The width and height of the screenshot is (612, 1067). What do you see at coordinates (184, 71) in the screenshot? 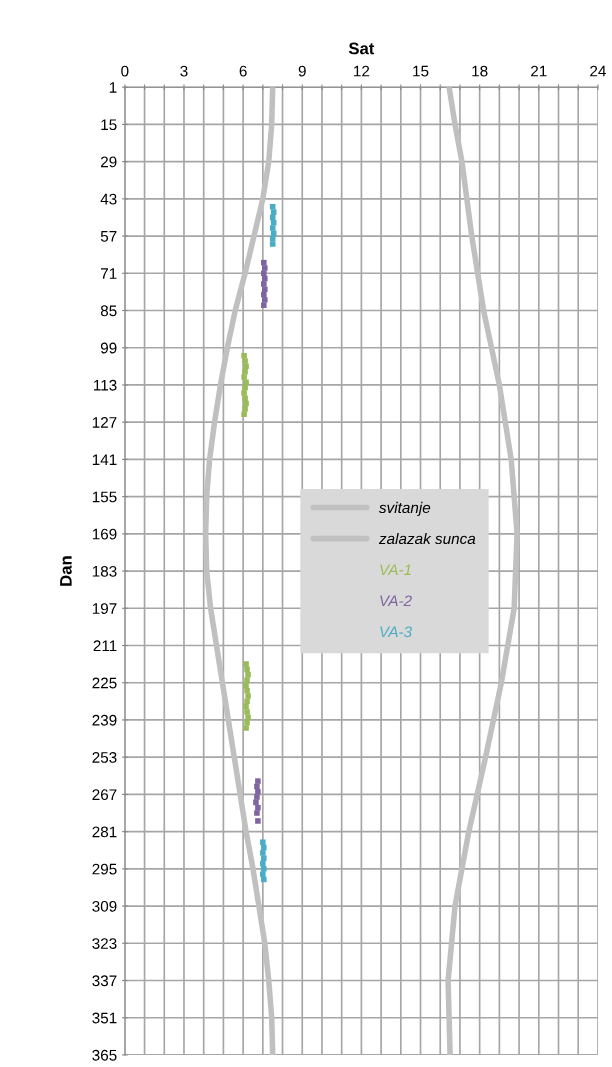
I see `x-tick-label: 3` at bounding box center [184, 71].